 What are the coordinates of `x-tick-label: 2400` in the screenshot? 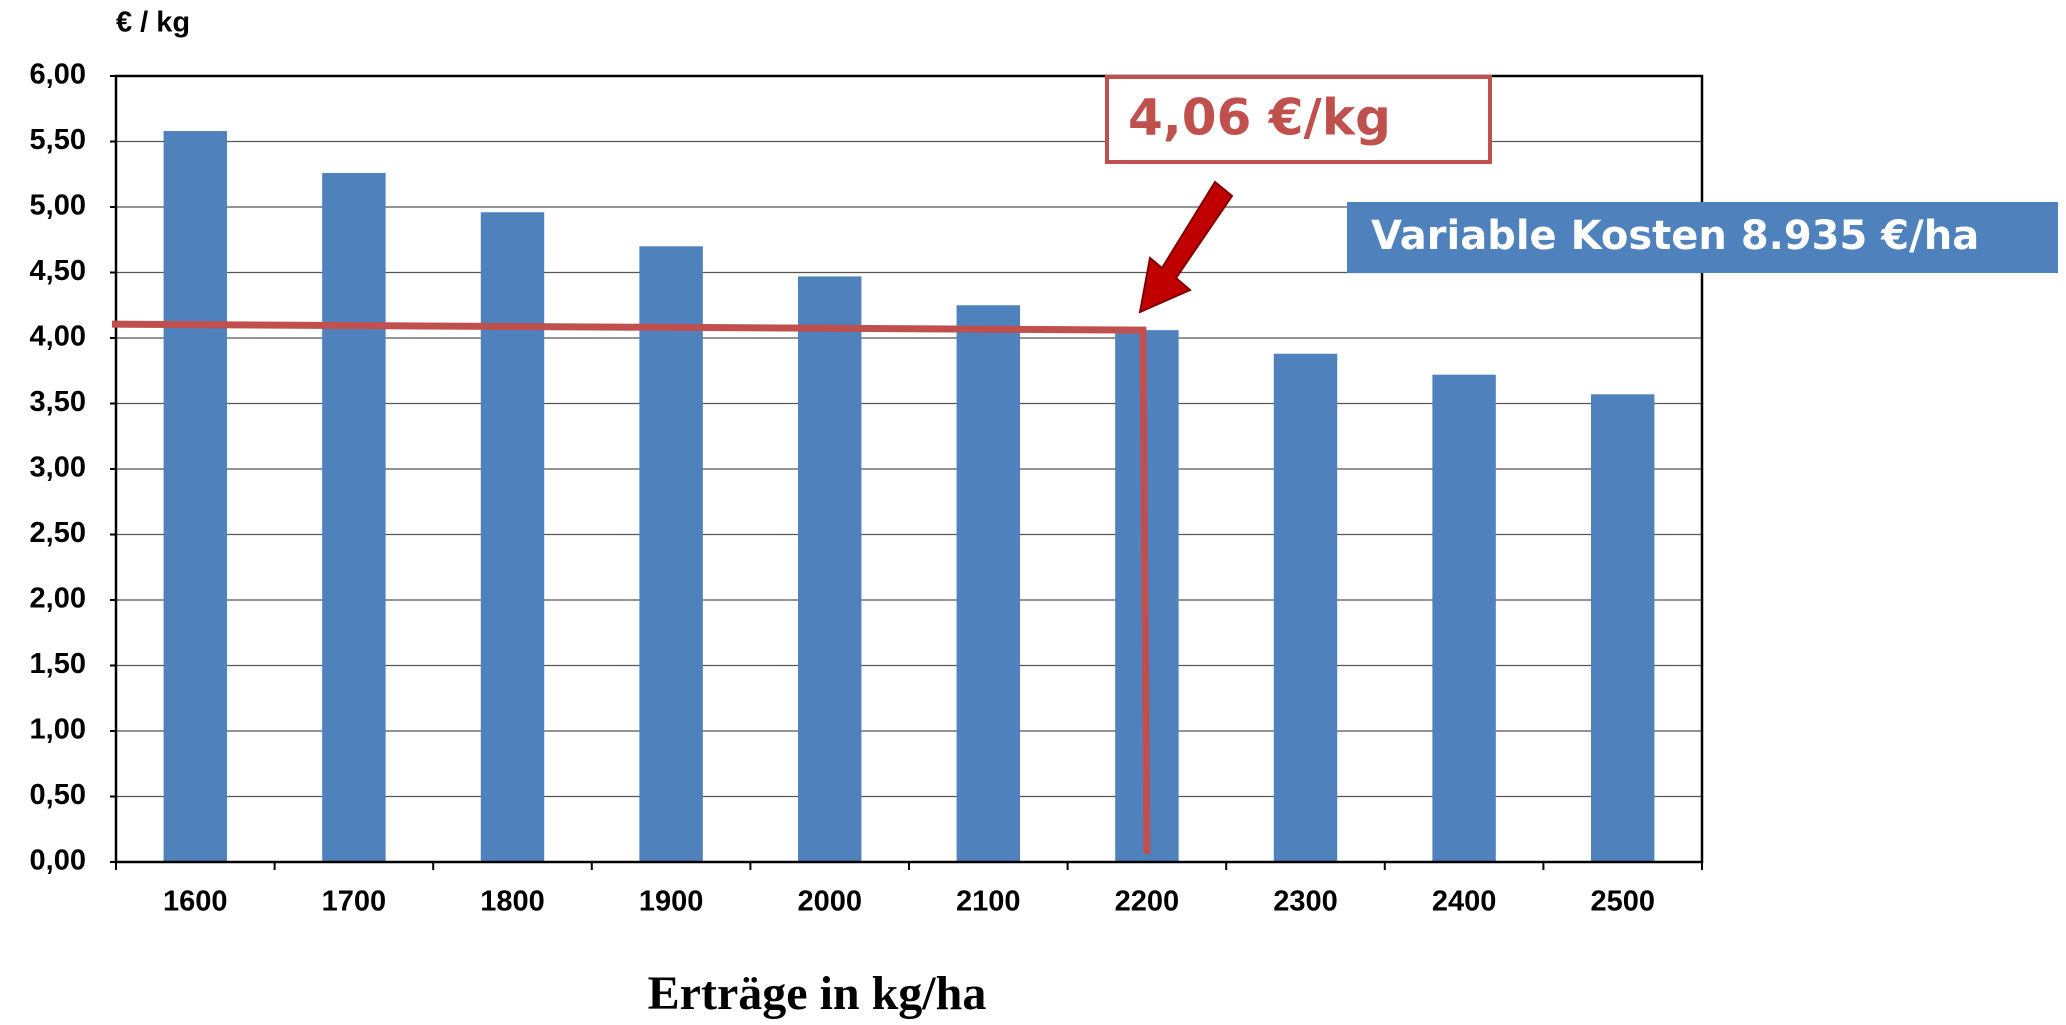 It's located at (1464, 902).